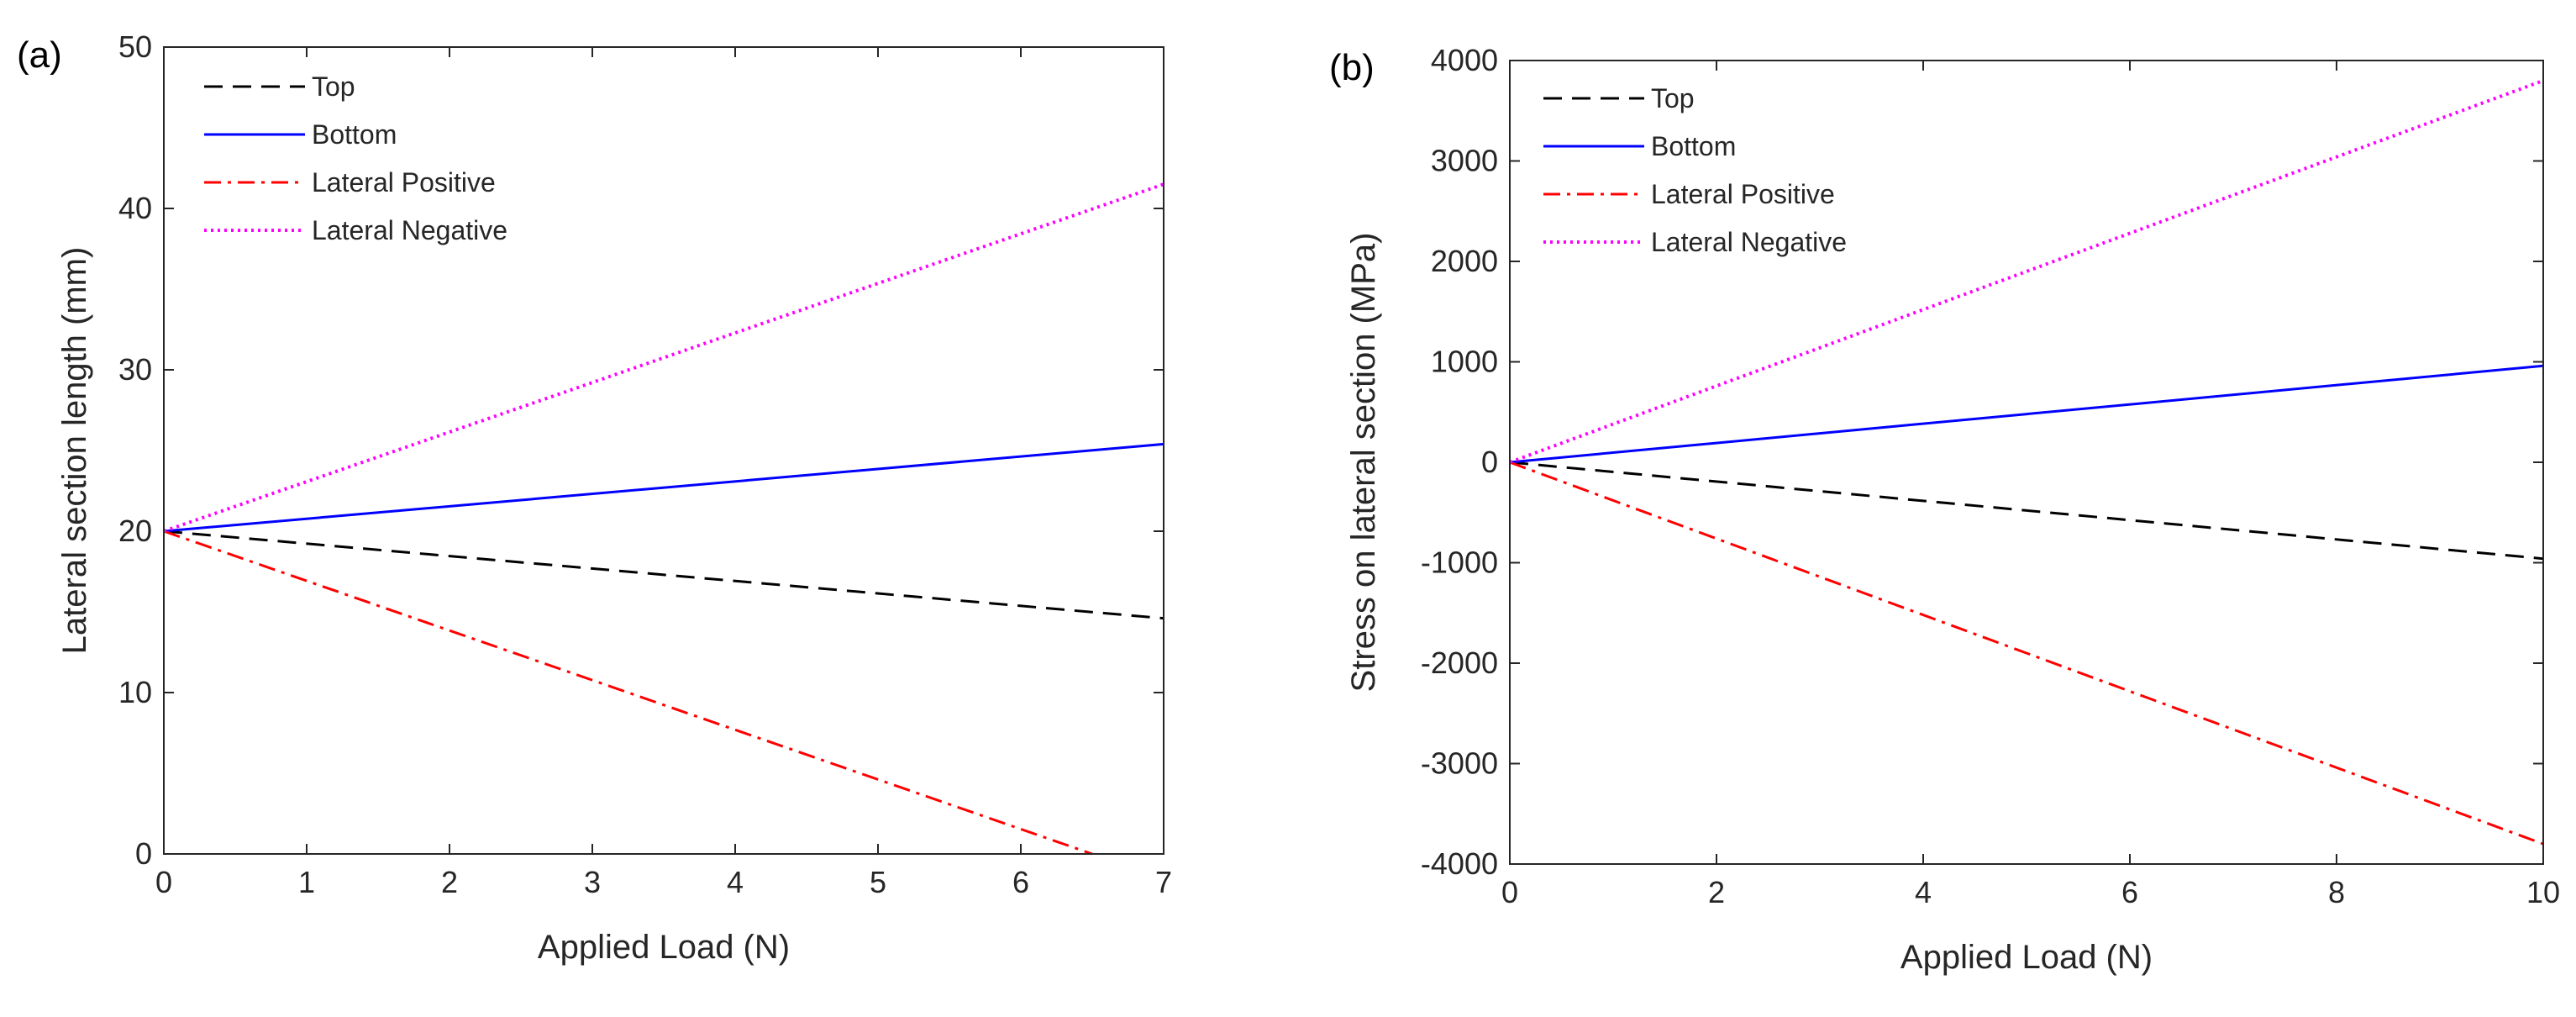 Image resolution: width=2576 pixels, height=1017 pixels. Describe the element at coordinates (1749, 242) in the screenshot. I see `legend-label-lateral-negative-b: Lateral Negative` at that location.